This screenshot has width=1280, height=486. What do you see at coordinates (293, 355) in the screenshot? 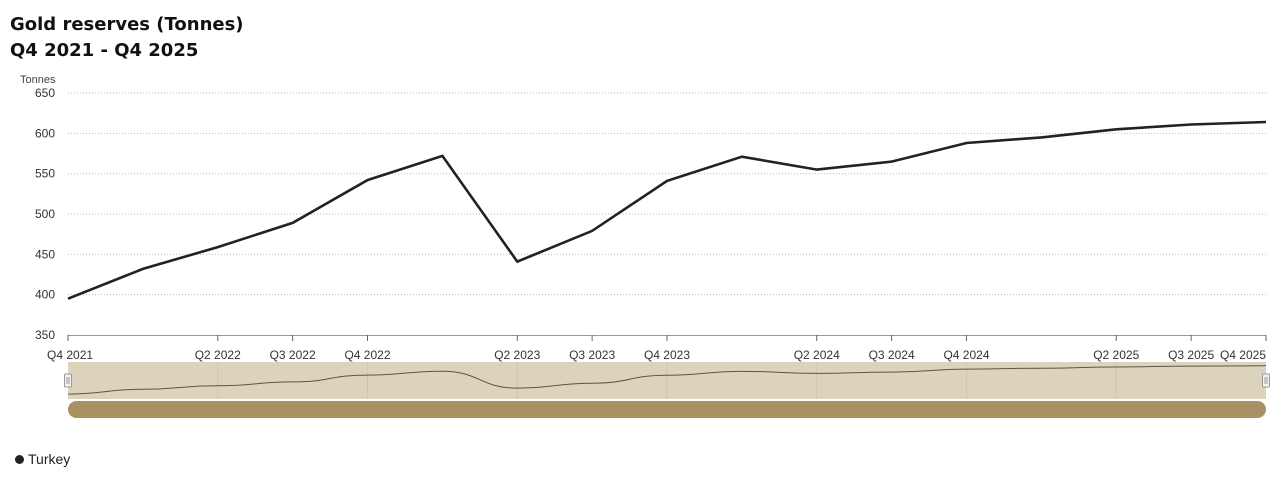
I see `x-tick-label: Q3 2022` at bounding box center [293, 355].